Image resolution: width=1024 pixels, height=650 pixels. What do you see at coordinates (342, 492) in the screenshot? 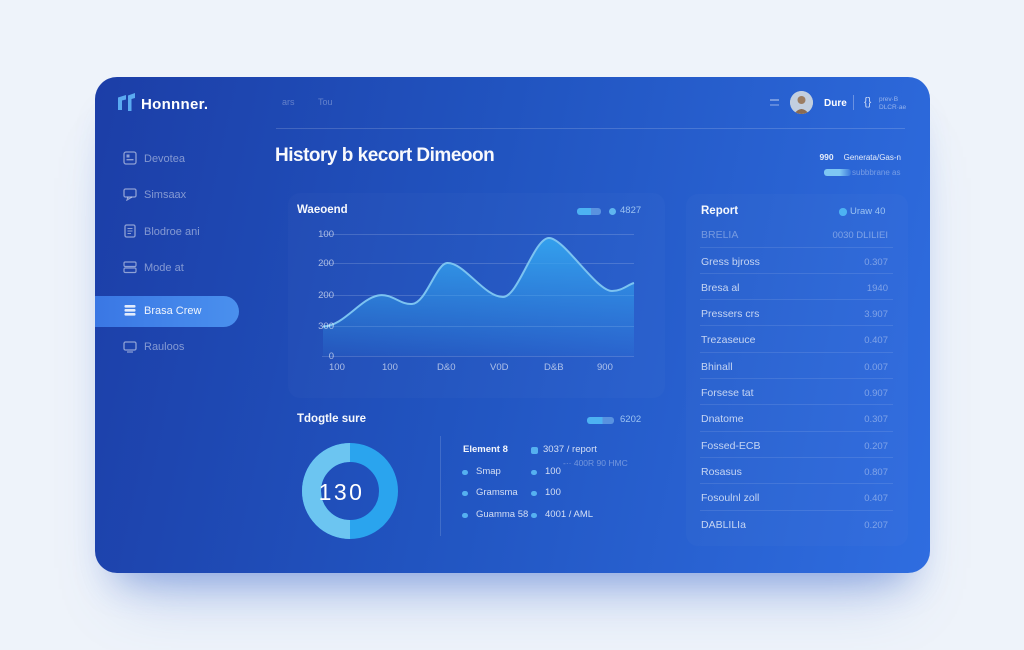
I see `svg-text: 130` at bounding box center [342, 492].